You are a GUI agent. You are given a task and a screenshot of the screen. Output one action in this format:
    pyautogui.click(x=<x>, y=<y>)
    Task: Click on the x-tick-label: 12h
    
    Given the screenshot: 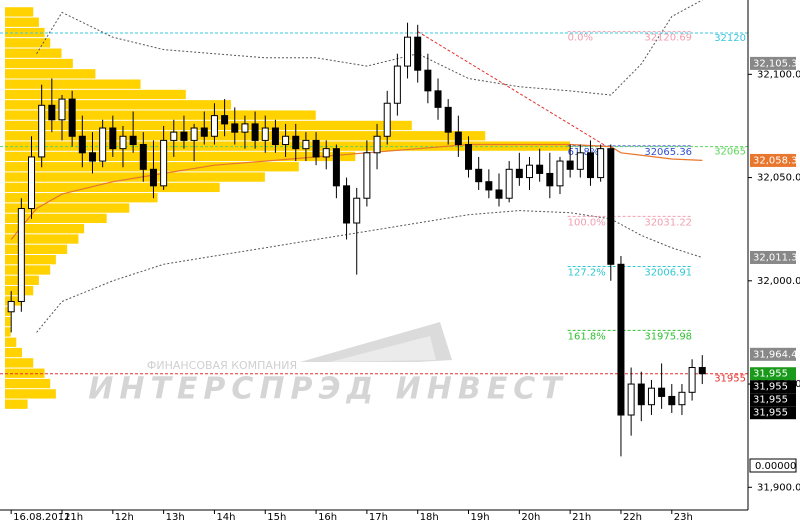 What is the action you would take?
    pyautogui.click(x=124, y=517)
    